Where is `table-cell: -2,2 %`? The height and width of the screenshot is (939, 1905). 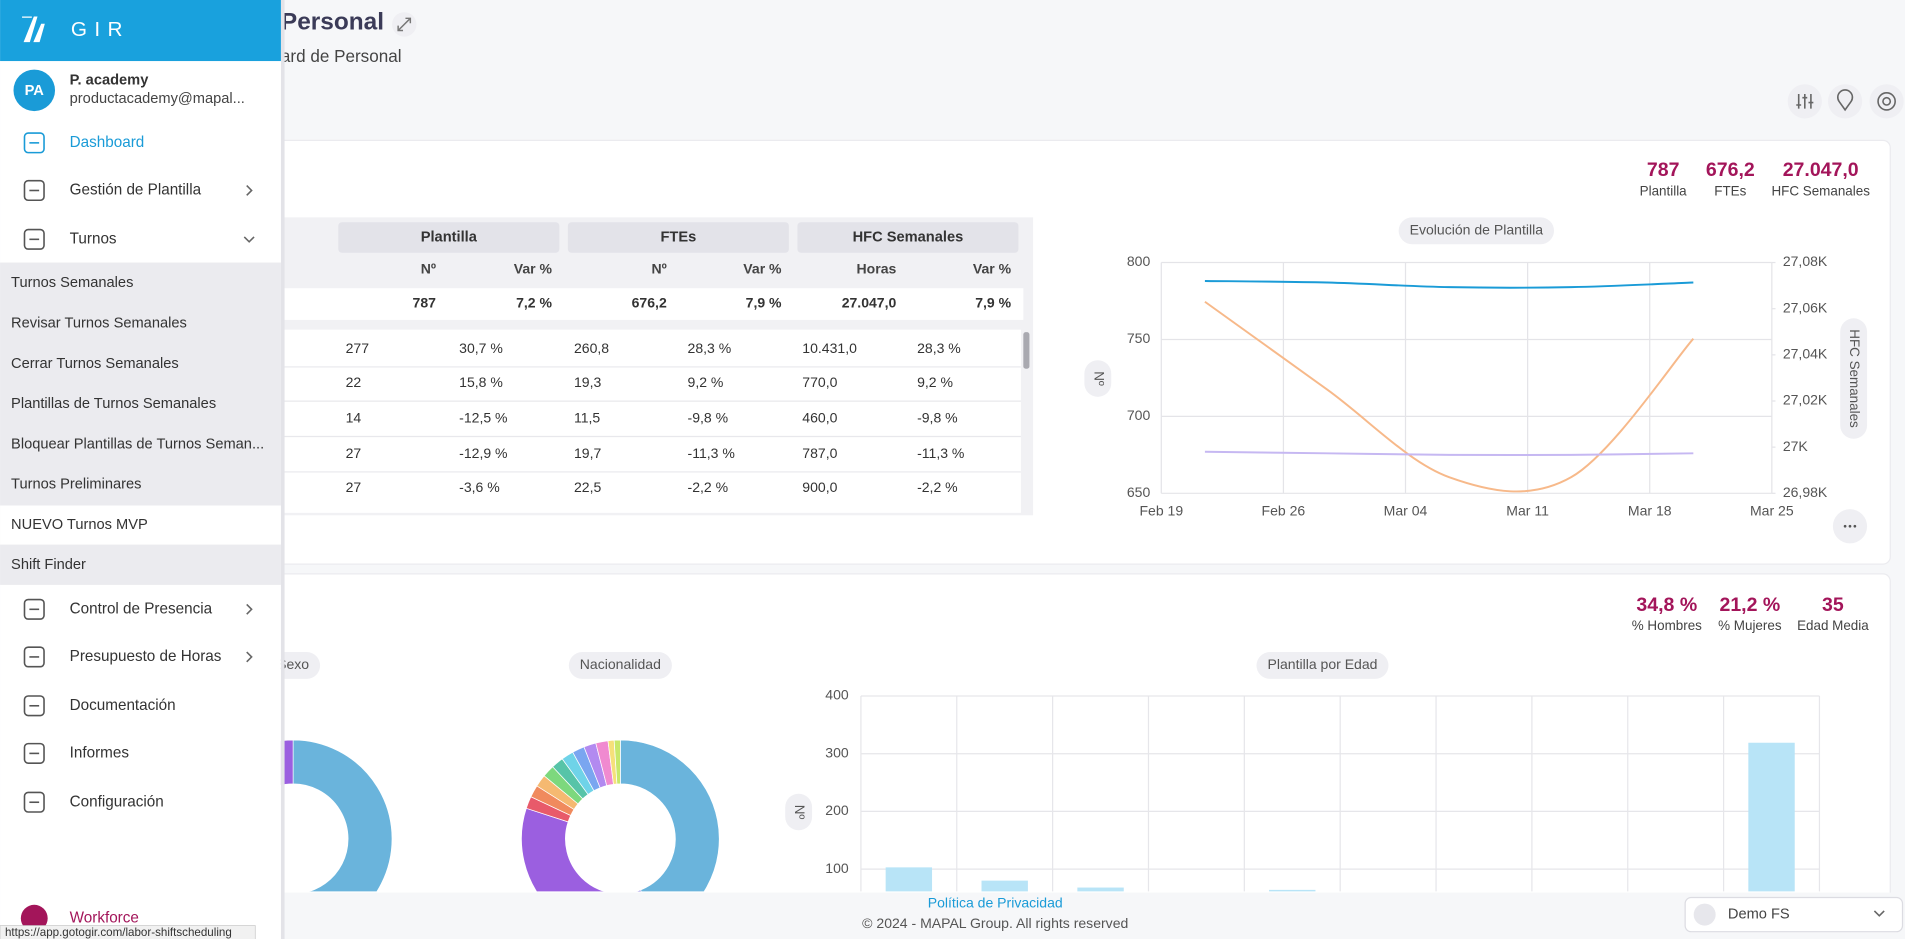
table-cell: -2,2 % is located at coordinates (937, 487).